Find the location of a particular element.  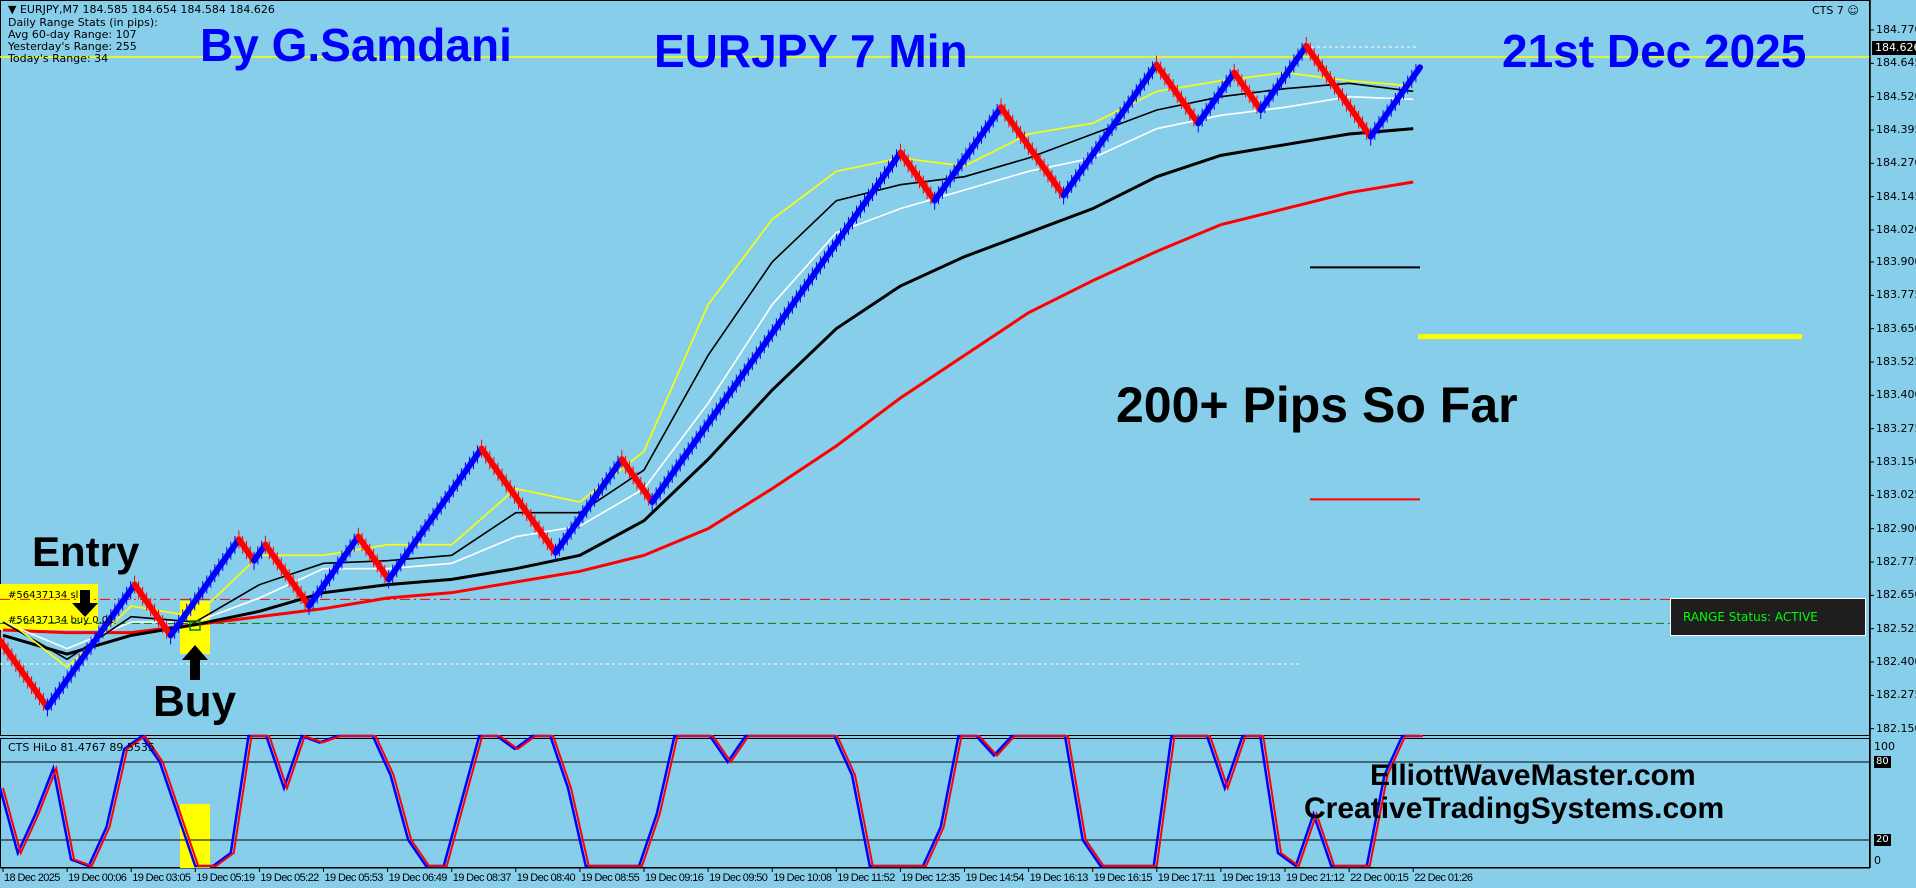

price-tick-label: 182.900 is located at coordinates (1896, 528).